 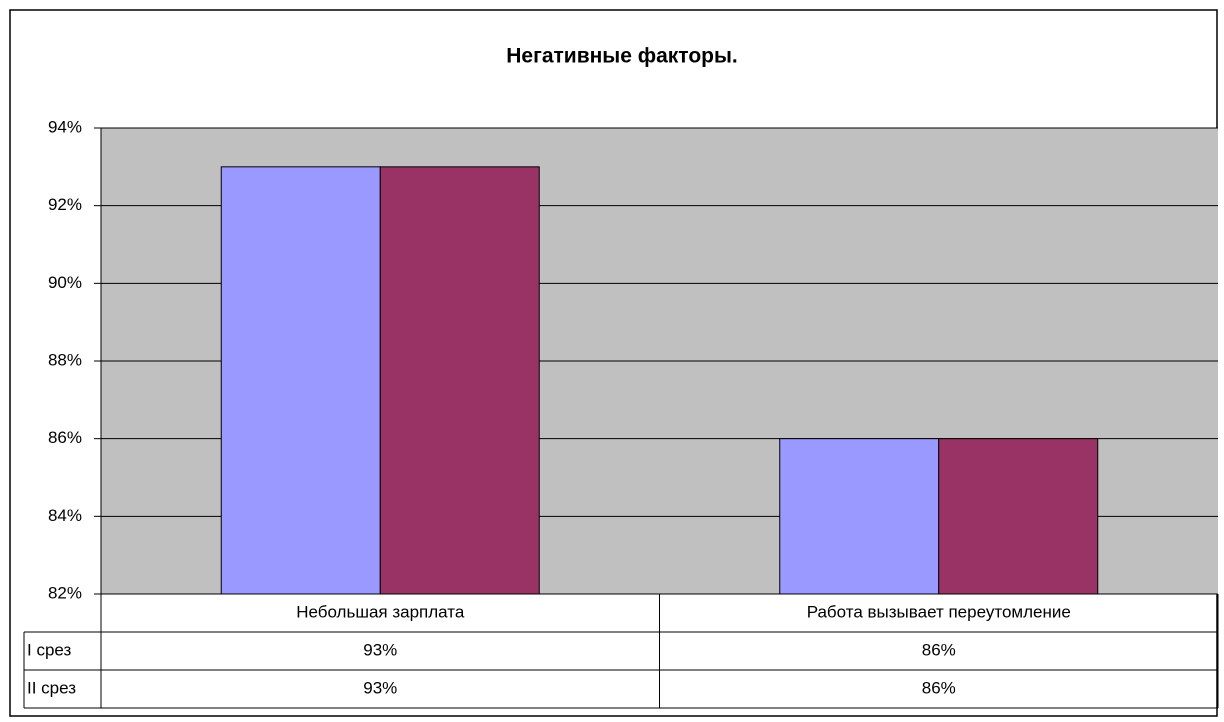 What do you see at coordinates (65, 592) in the screenshot?
I see `y-tick-label: 82%` at bounding box center [65, 592].